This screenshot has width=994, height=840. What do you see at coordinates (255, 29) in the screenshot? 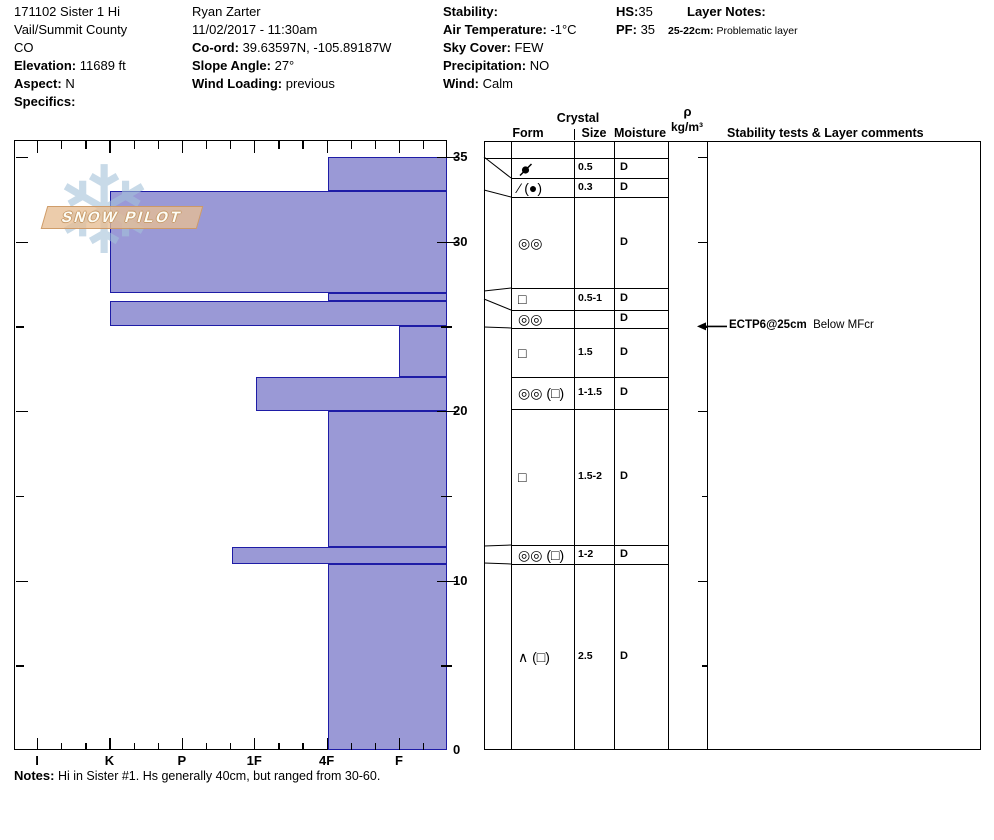
I see `observation-datetime: 11/02/2017 - 11:30am` at bounding box center [255, 29].